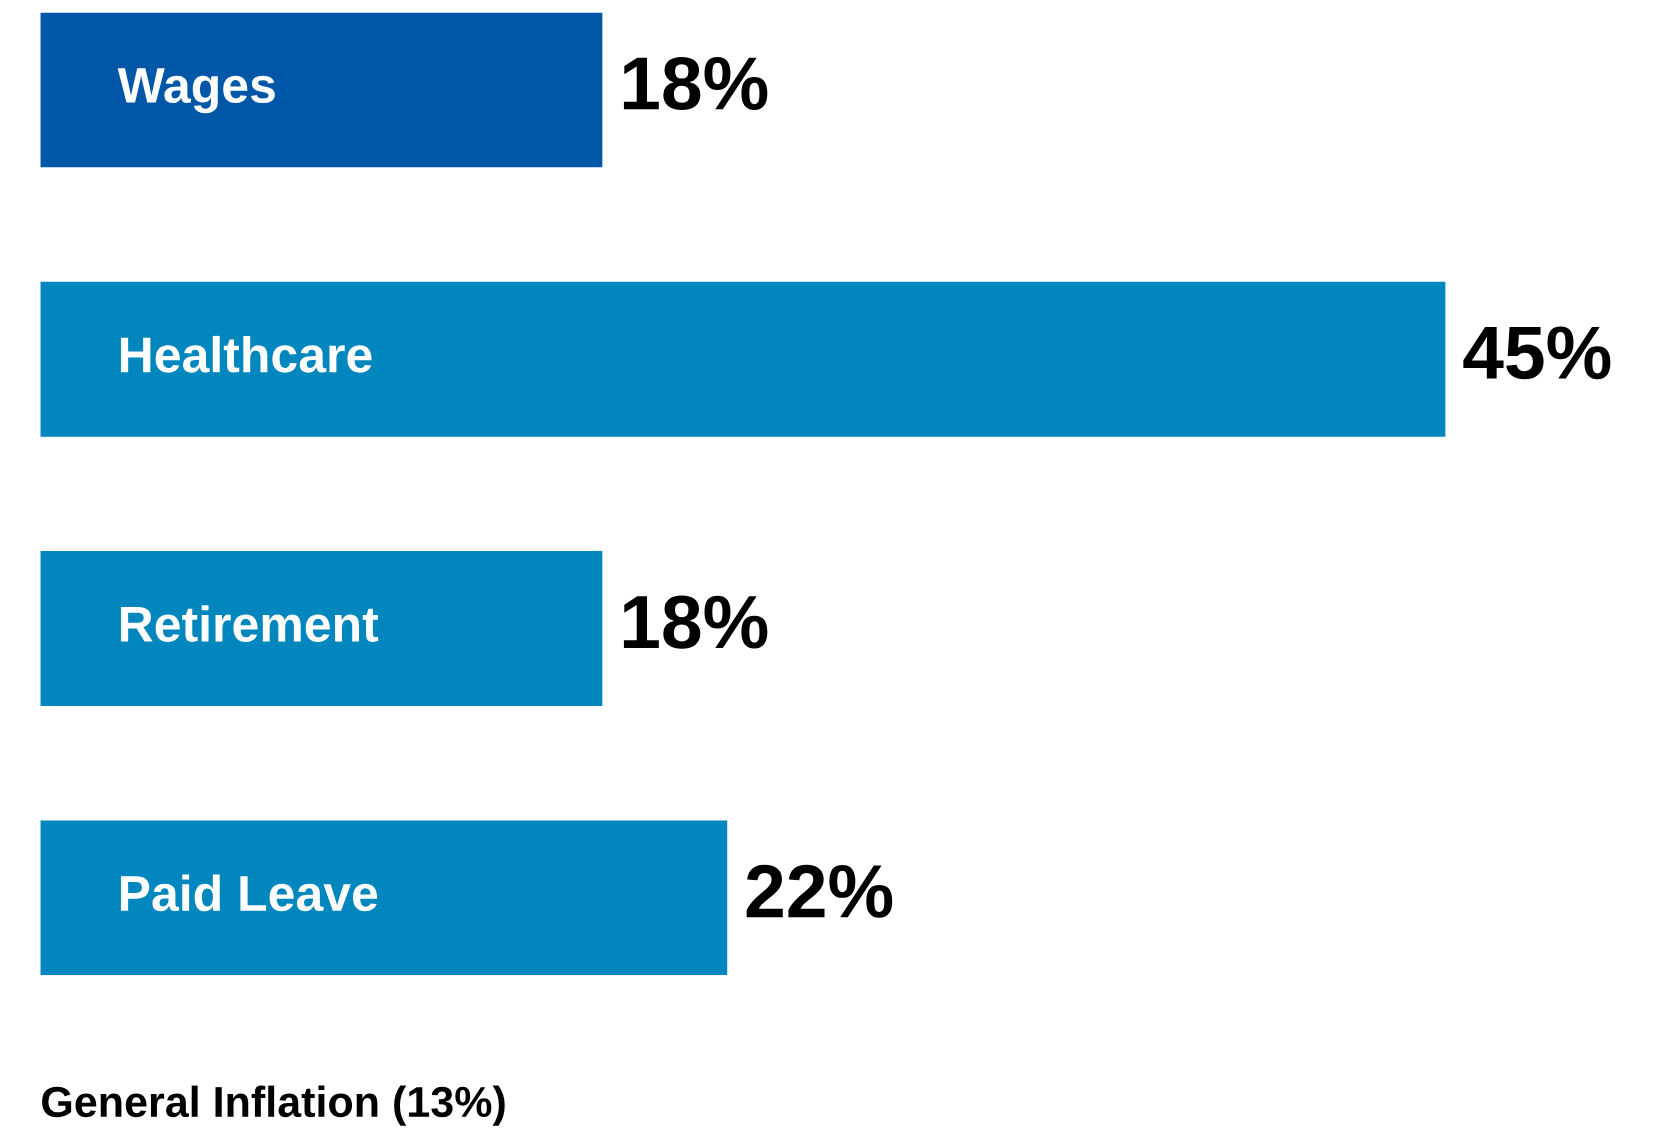 The image size is (1680, 1134). What do you see at coordinates (1537, 353) in the screenshot?
I see `data-label: 45%` at bounding box center [1537, 353].